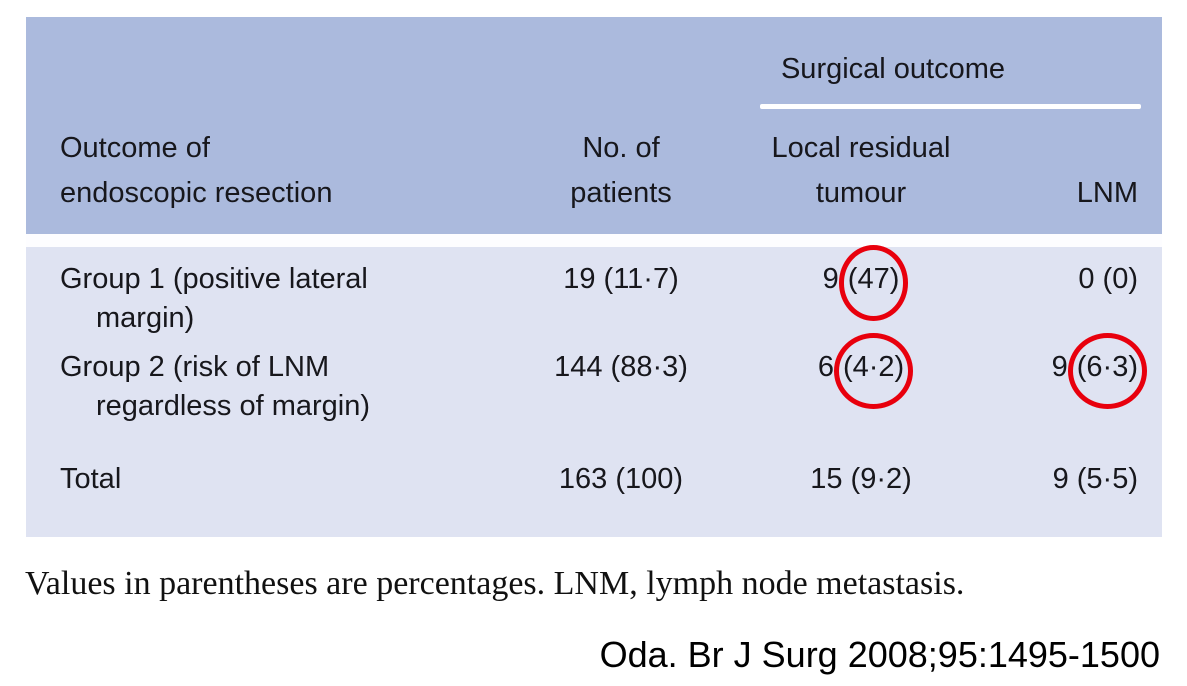 Image resolution: width=1187 pixels, height=686 pixels. What do you see at coordinates (830, 279) in the screenshot?
I see `local-residual-count: 9` at bounding box center [830, 279].